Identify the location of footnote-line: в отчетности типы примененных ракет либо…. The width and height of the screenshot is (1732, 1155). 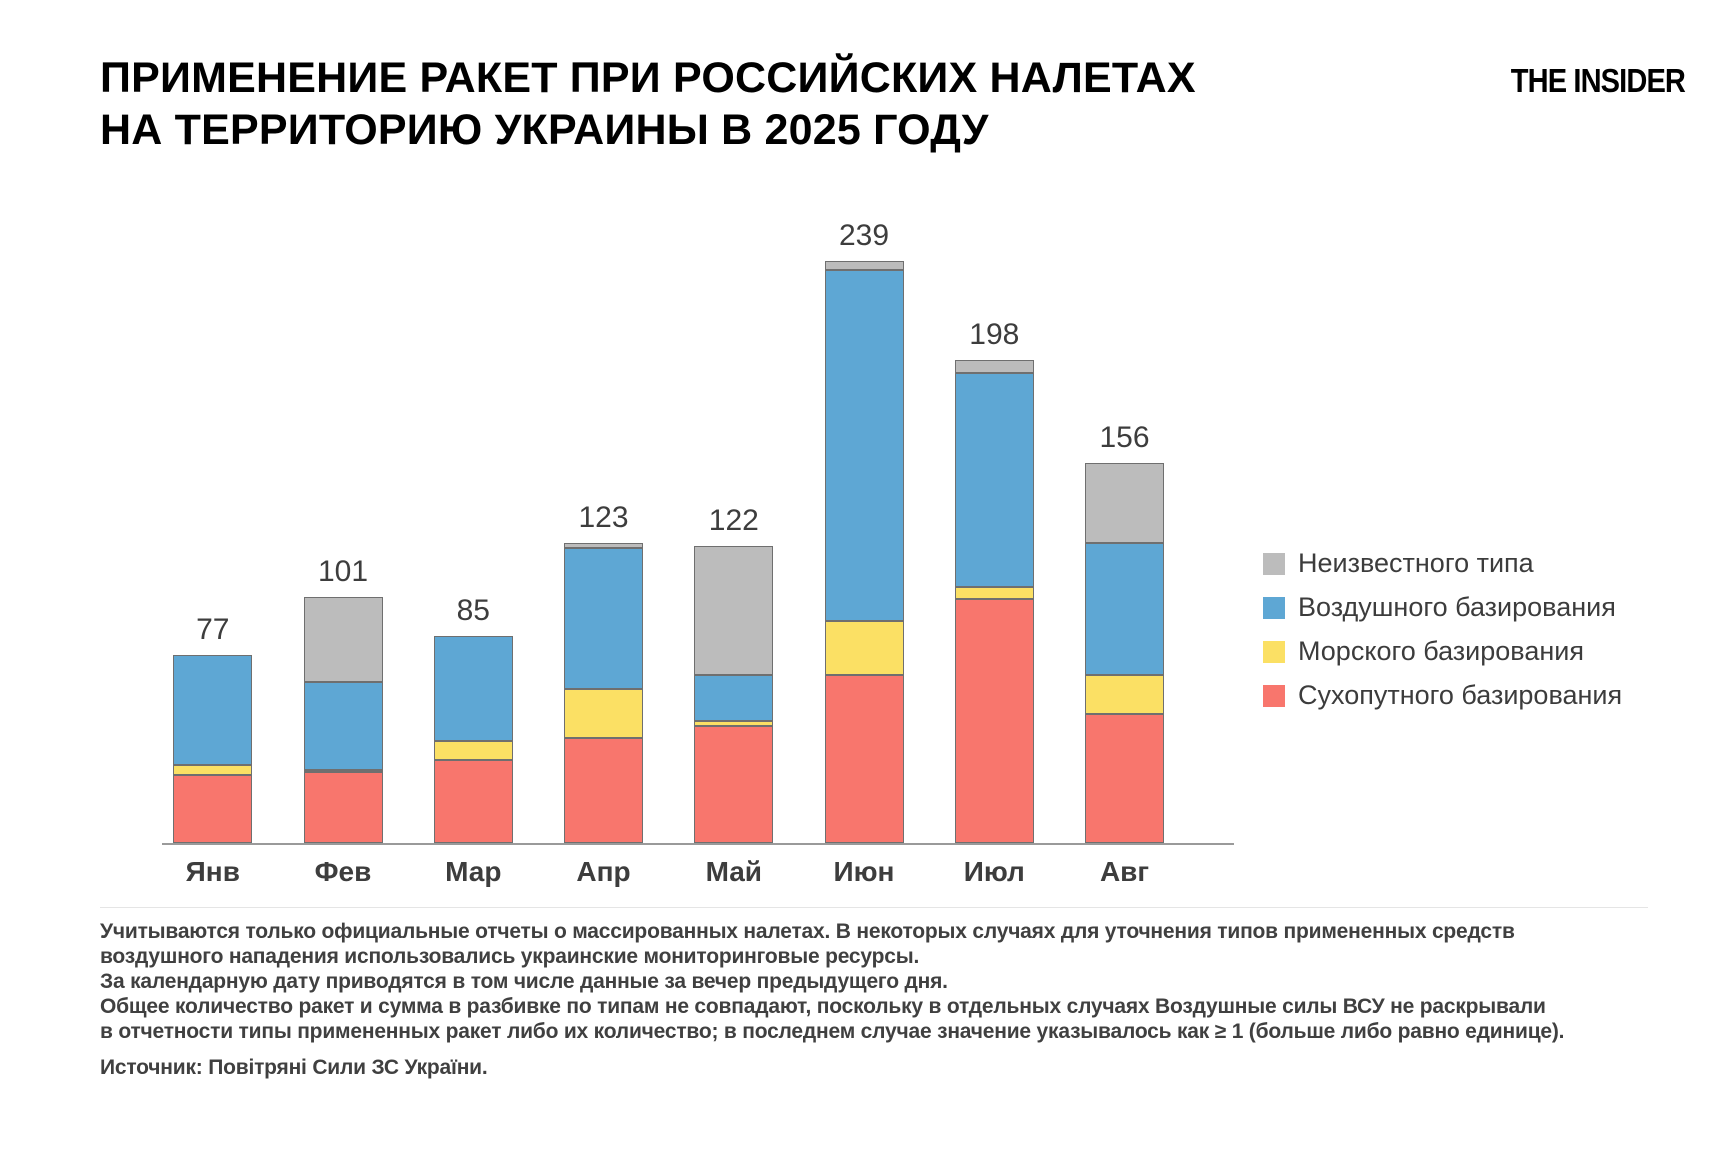
(832, 1031).